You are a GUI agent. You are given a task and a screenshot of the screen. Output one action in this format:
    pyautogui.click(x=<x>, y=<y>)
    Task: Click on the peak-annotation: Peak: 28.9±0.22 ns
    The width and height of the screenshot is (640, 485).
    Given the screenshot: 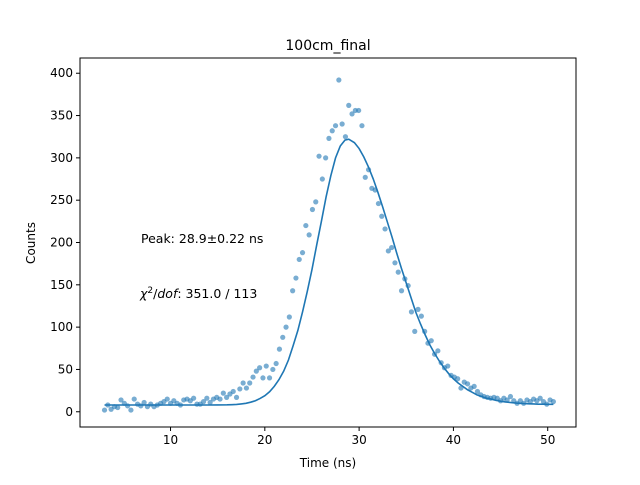 What is the action you would take?
    pyautogui.click(x=202, y=238)
    